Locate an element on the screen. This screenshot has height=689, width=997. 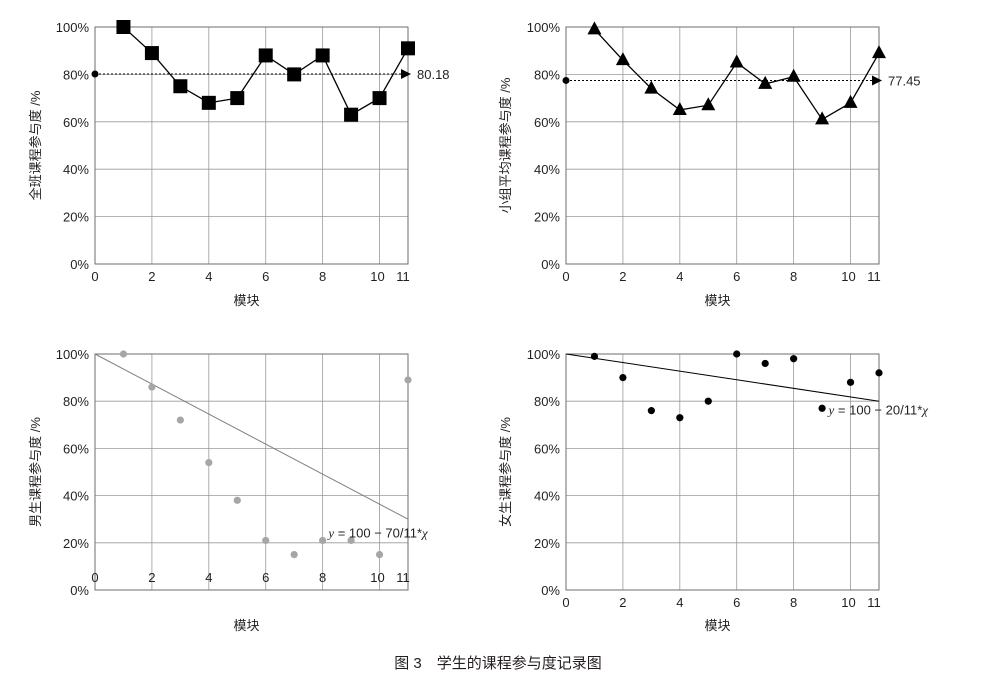
series-marks: 77.45 is located at coordinates (741, 73).